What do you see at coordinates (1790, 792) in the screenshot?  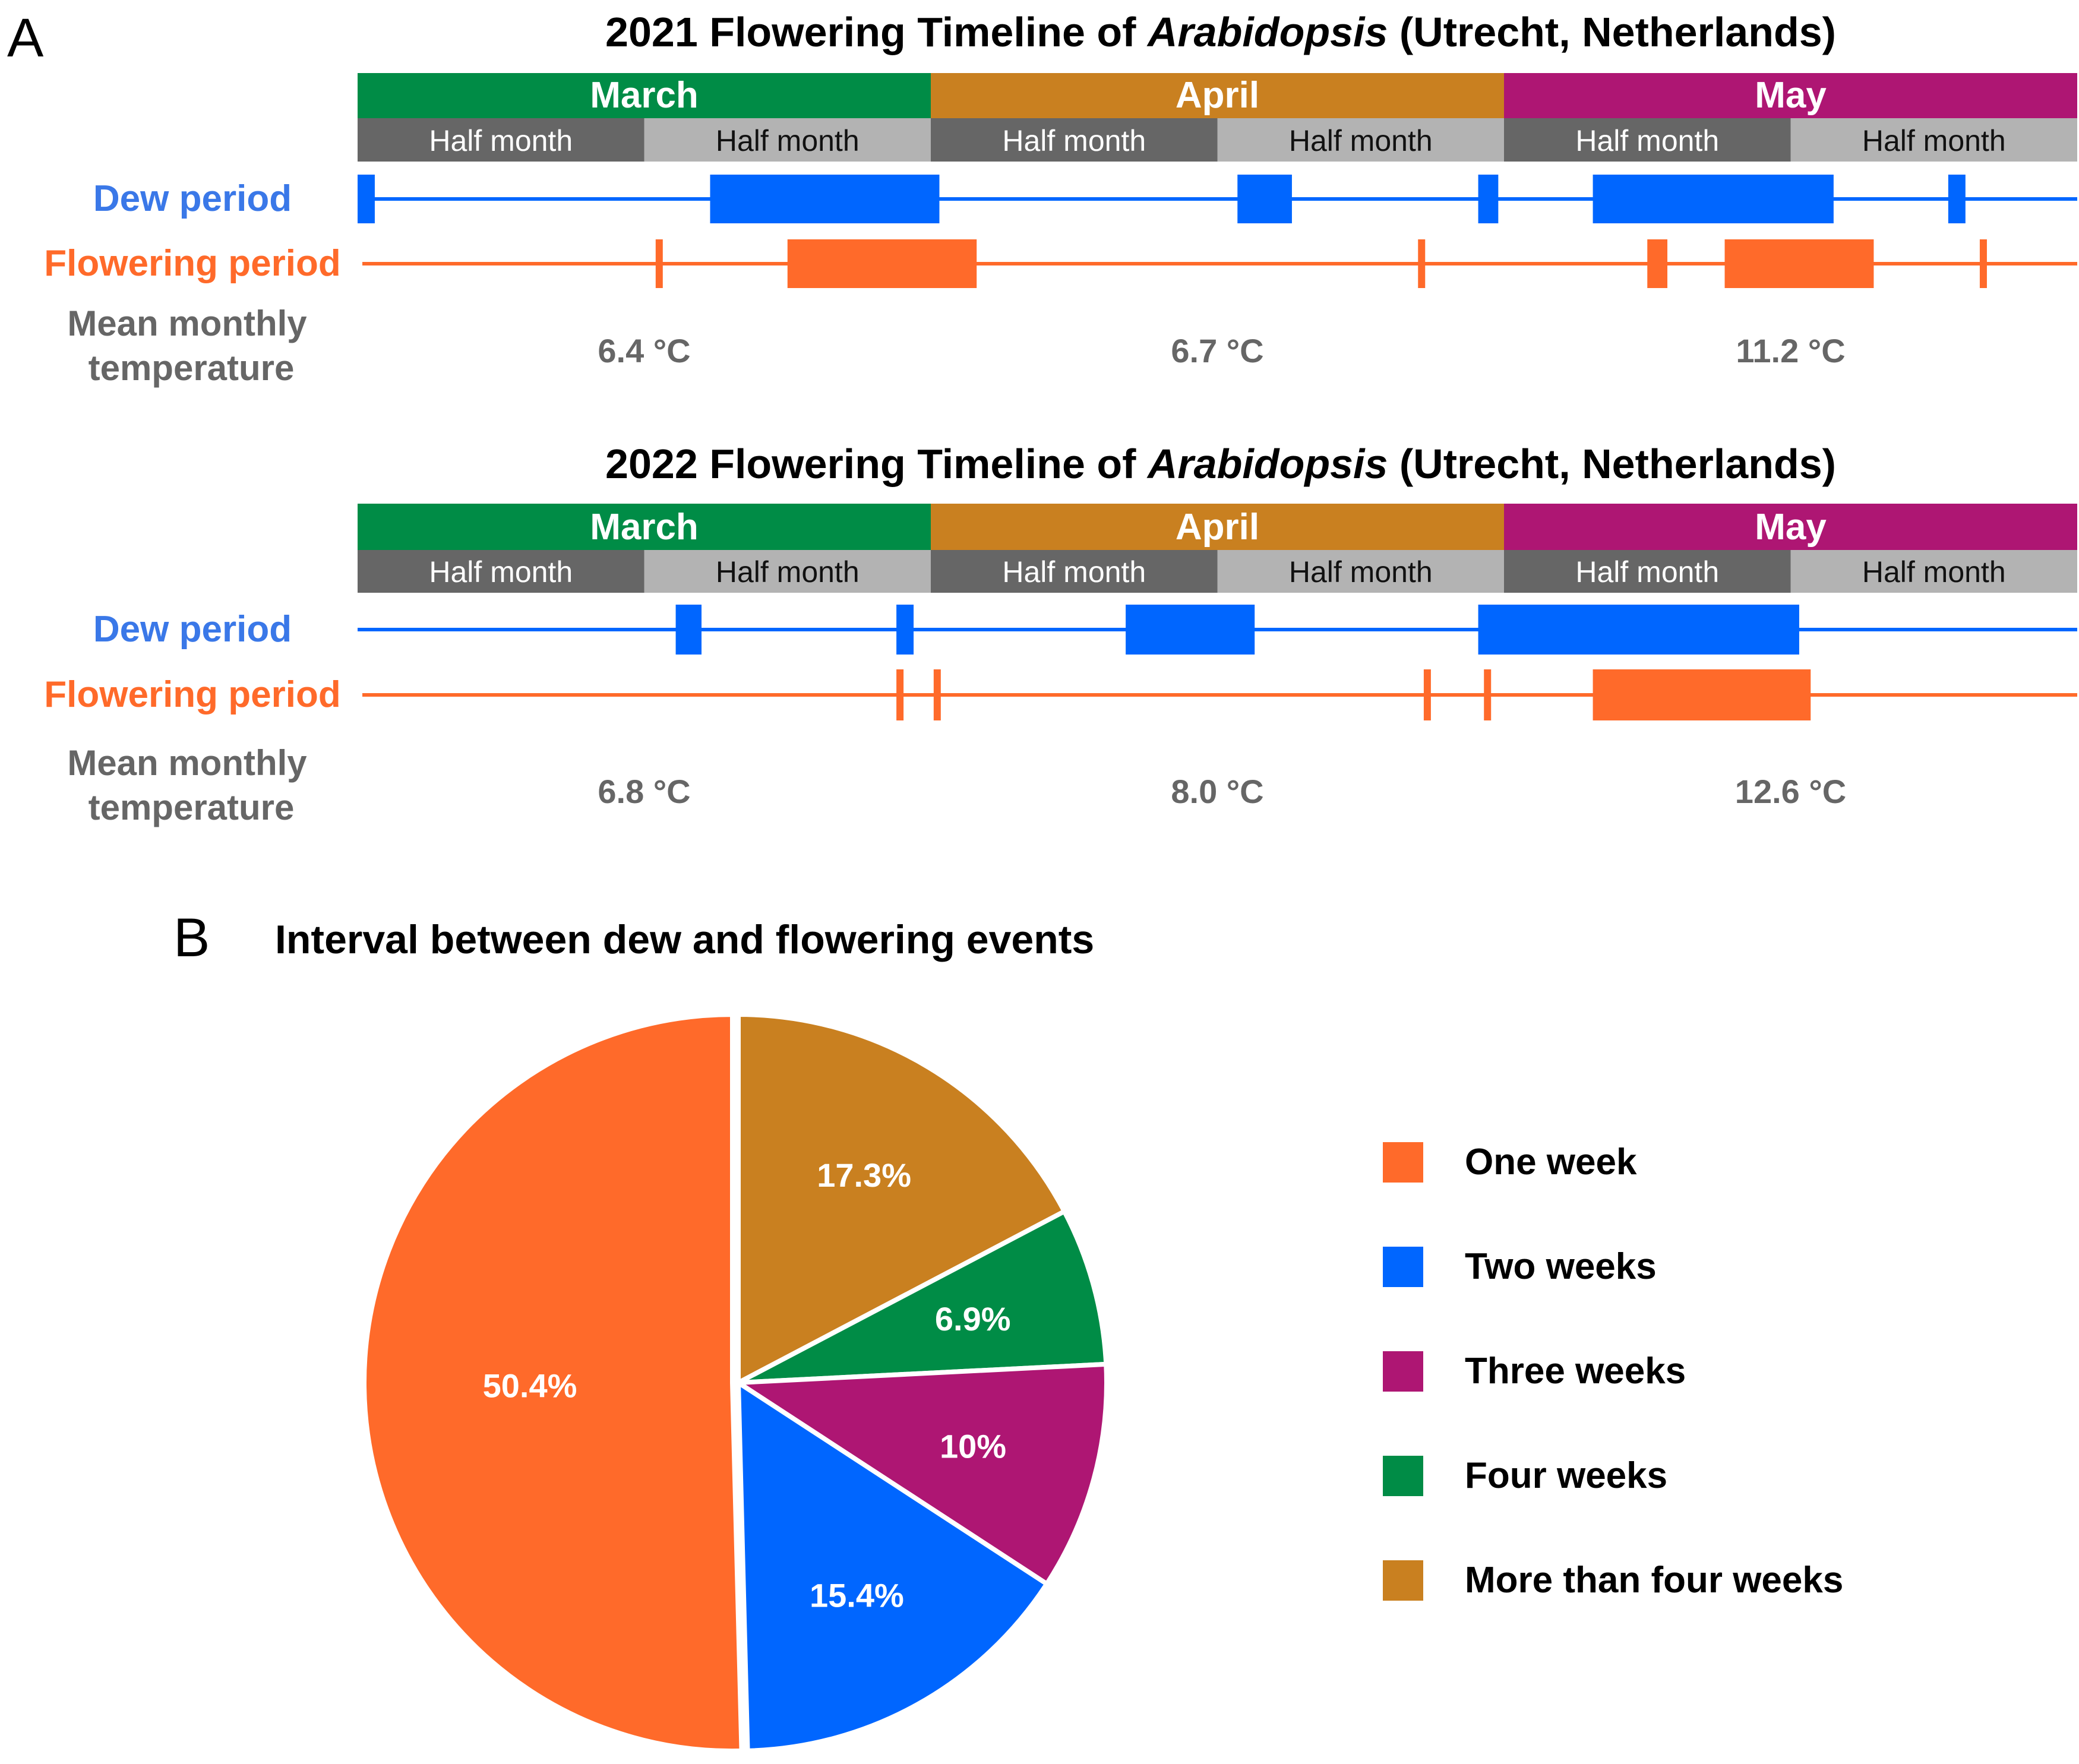 I see `temperature-value: 12.6 °C` at bounding box center [1790, 792].